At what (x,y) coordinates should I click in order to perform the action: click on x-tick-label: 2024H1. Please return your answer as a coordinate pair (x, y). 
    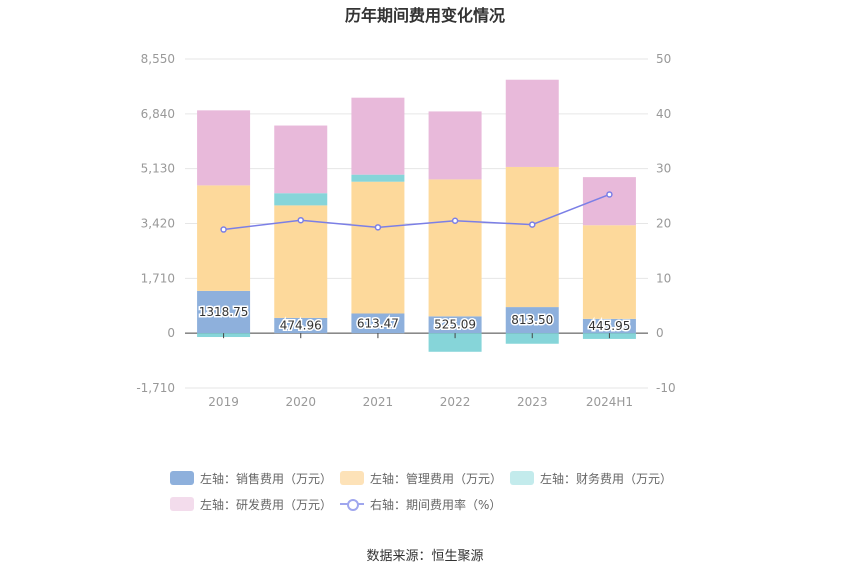
    Looking at the image, I should click on (609, 402).